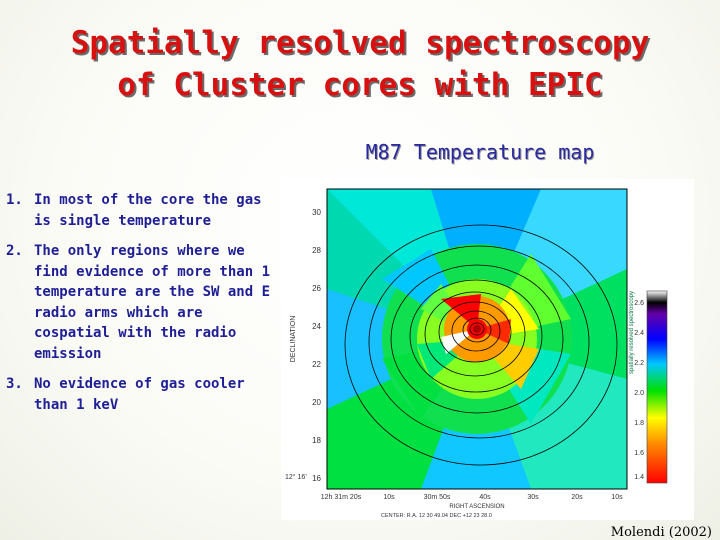 The width and height of the screenshot is (720, 540). What do you see at coordinates (639, 393) in the screenshot?
I see `colorbar-tick: 2.0` at bounding box center [639, 393].